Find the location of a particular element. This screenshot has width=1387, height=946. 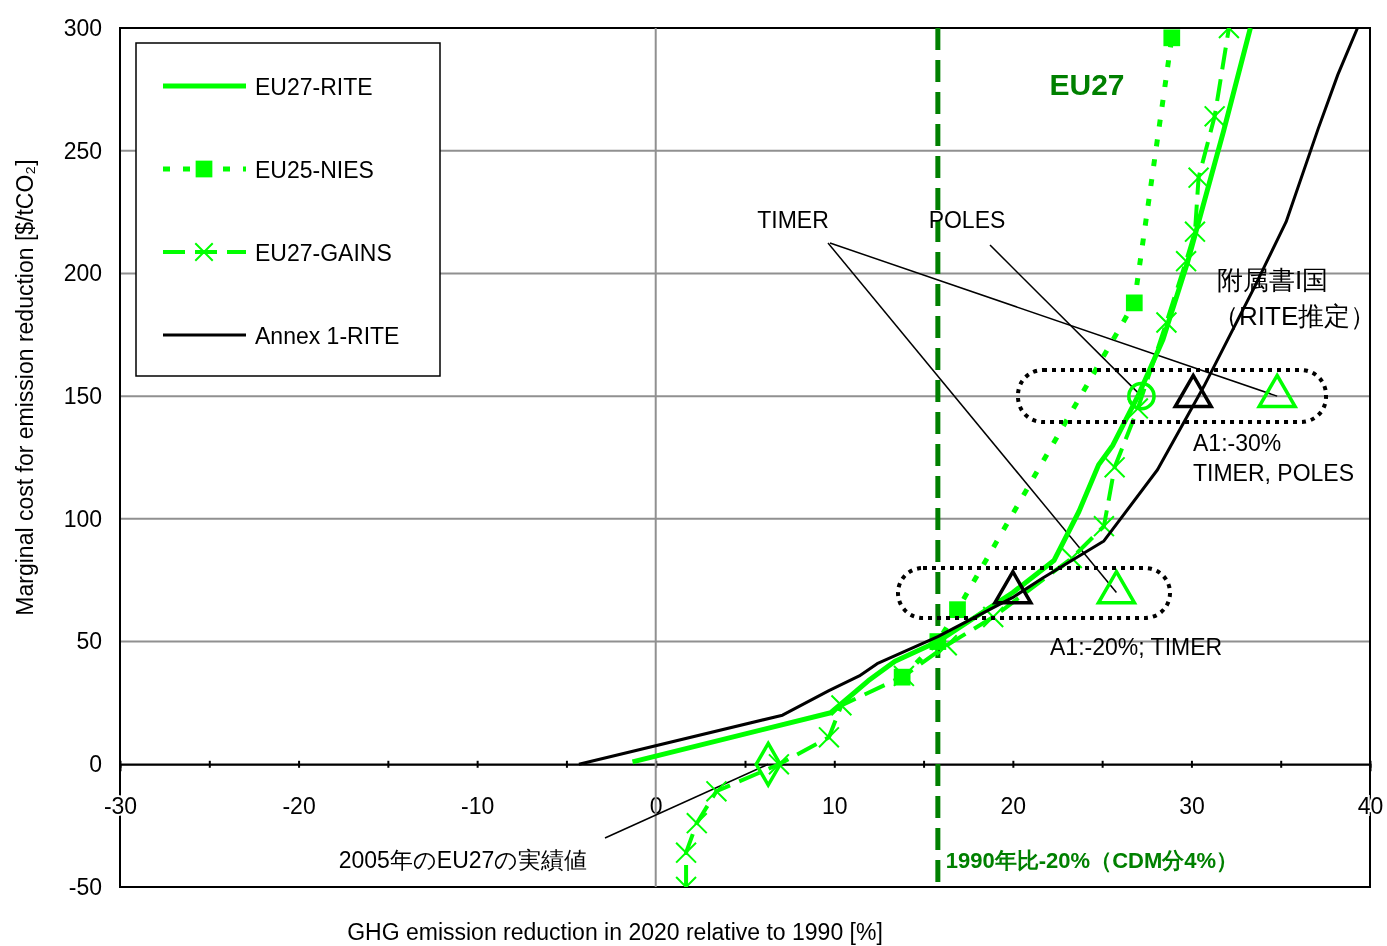

x-tick-label: 20 is located at coordinates (1013, 805).